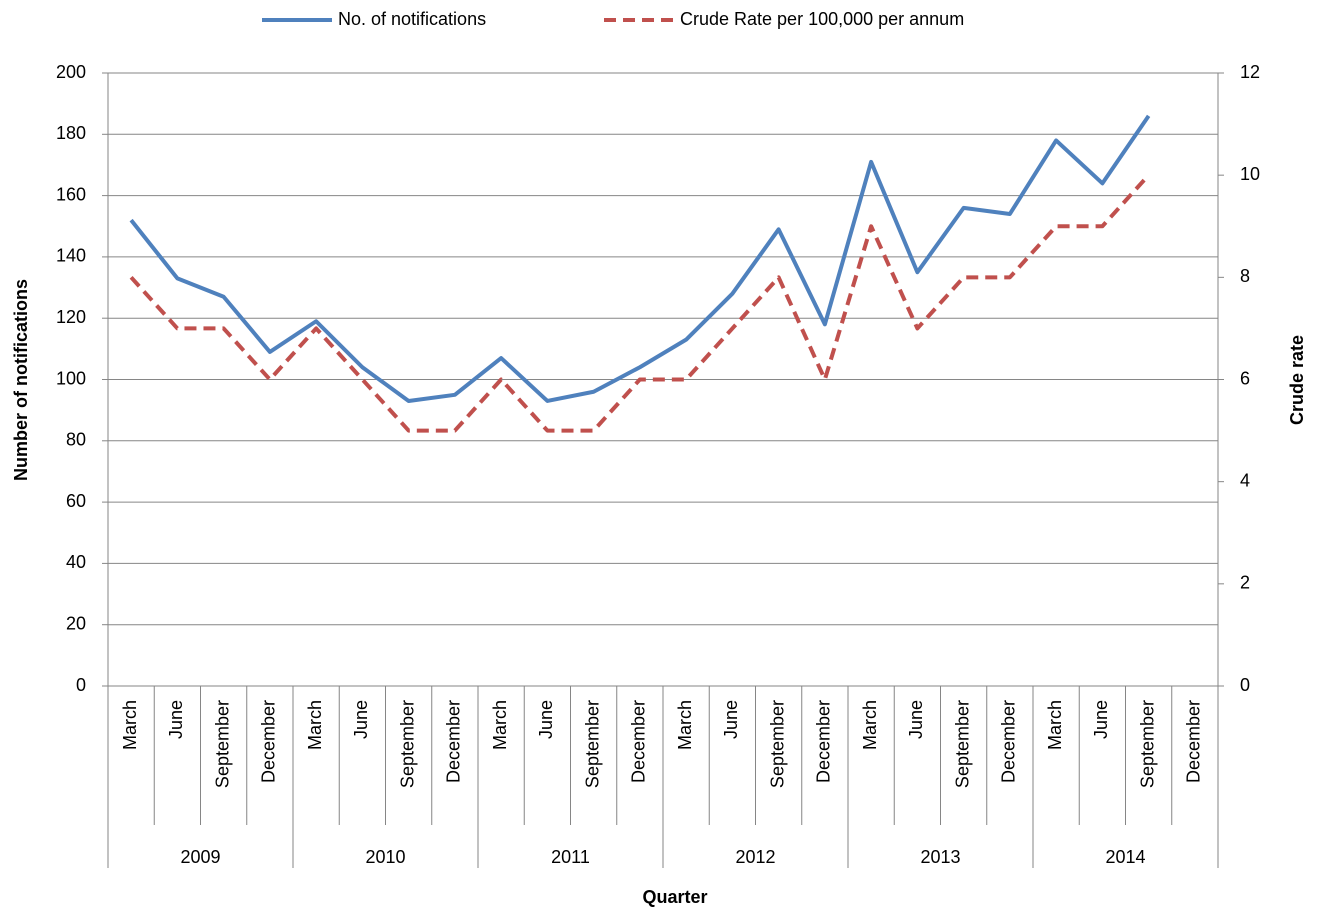 The height and width of the screenshot is (917, 1319). I want to click on y-tick-label: 180, so click(71, 133).